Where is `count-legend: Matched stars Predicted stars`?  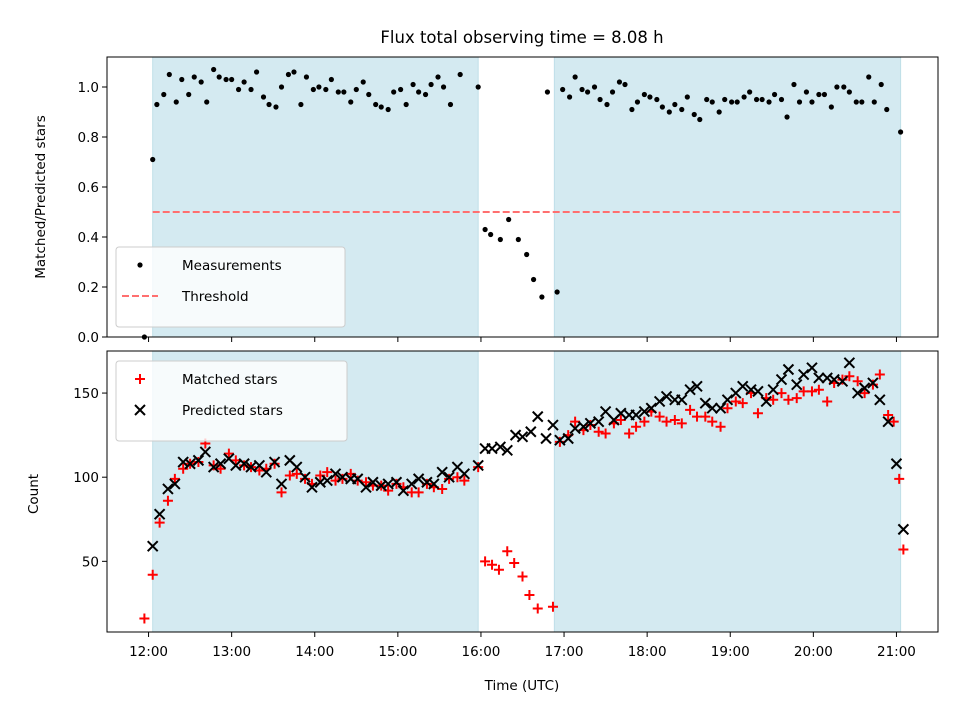
count-legend: Matched stars Predicted stars is located at coordinates (231, 401).